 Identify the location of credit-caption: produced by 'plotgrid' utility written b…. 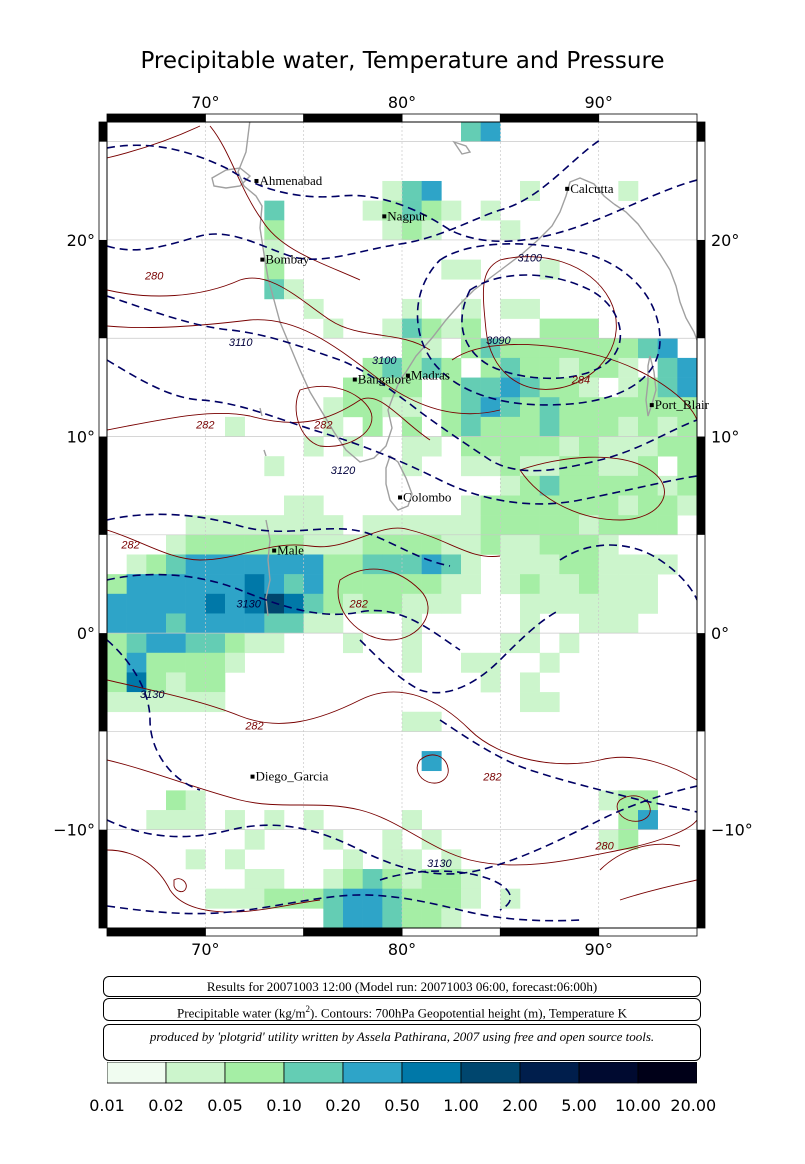
(402, 1042).